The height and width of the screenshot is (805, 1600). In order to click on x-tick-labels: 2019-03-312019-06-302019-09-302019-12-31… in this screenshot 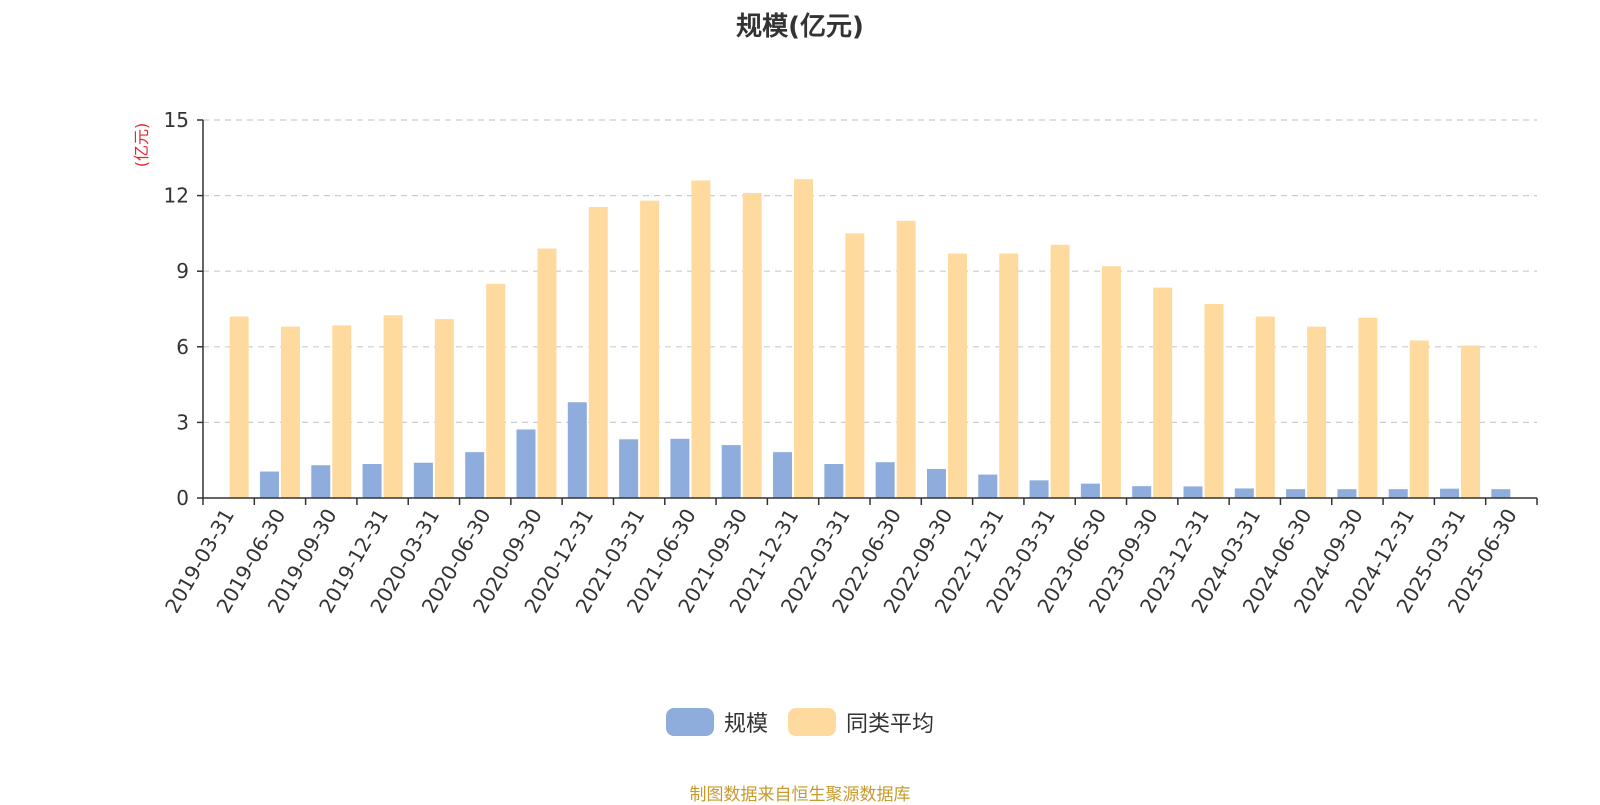, I will do `click(841, 561)`.